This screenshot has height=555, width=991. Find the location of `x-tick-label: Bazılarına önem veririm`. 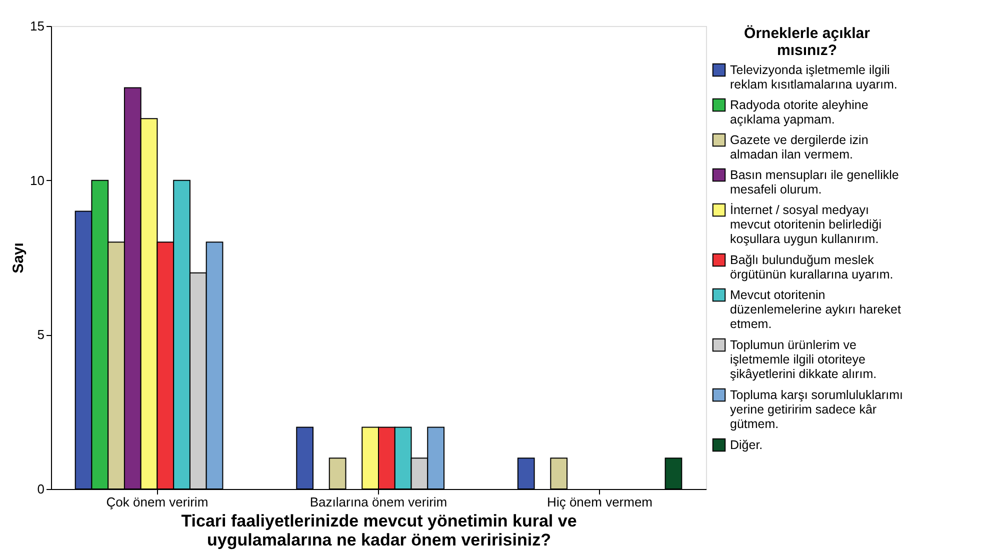

x-tick-label: Bazılarına önem veririm is located at coordinates (379, 502).